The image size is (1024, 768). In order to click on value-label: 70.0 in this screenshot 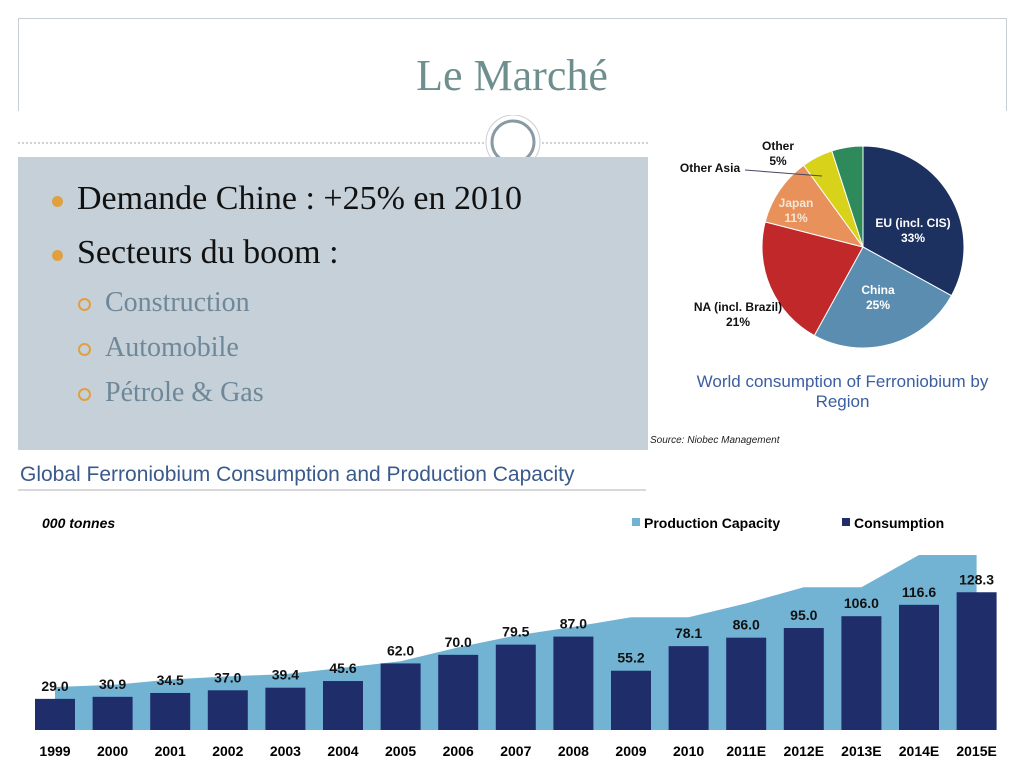, I will do `click(458, 642)`.